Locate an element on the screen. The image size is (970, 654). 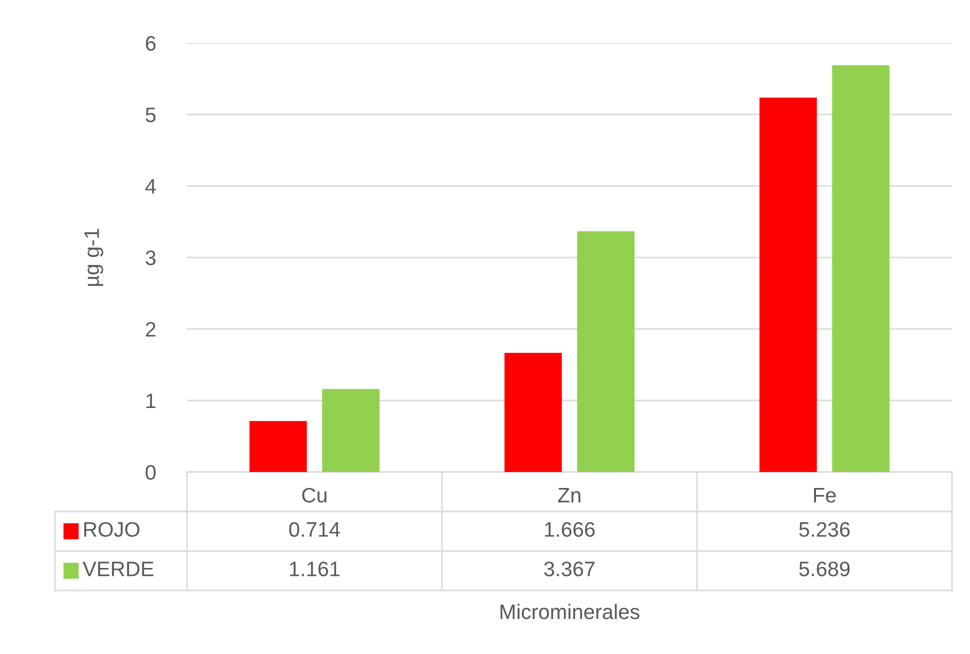
y-tick-label: 4 is located at coordinates (150, 186).